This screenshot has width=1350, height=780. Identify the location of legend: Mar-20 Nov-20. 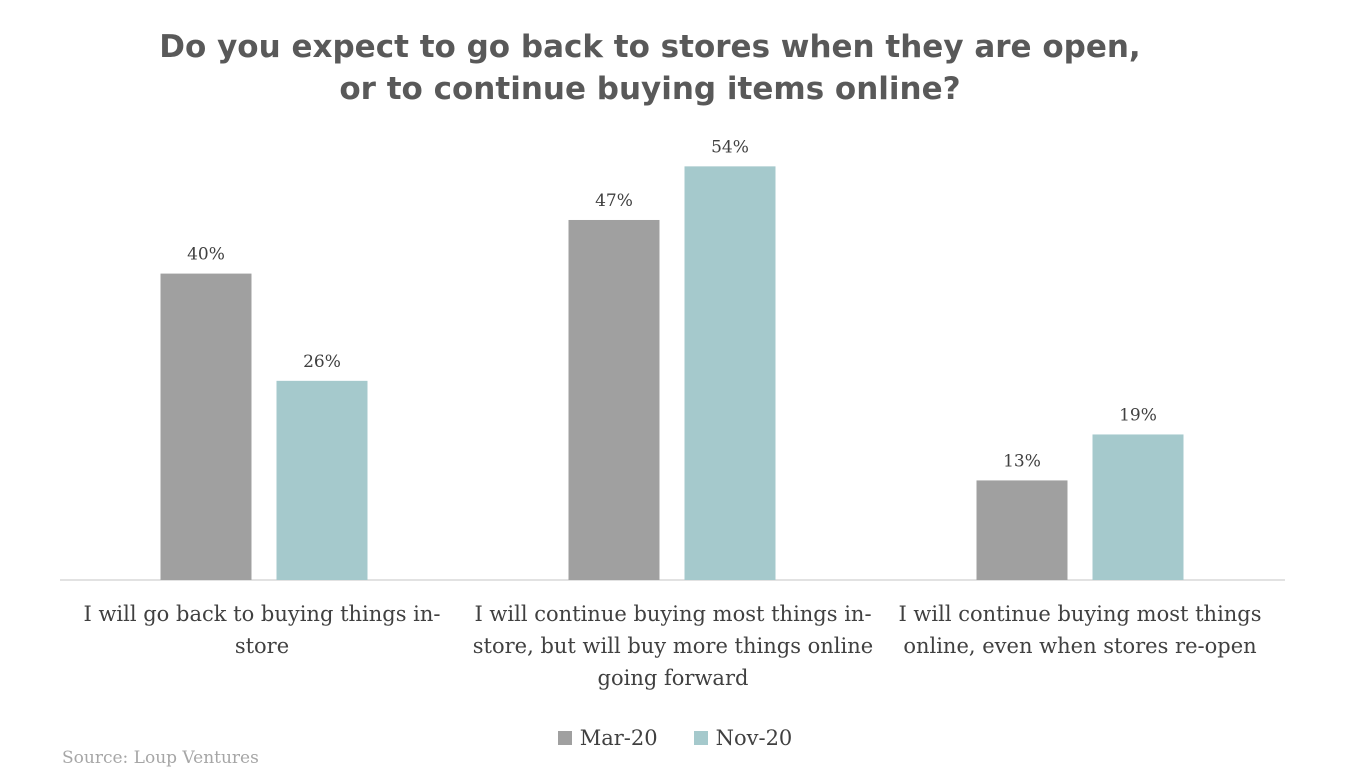
(675, 738).